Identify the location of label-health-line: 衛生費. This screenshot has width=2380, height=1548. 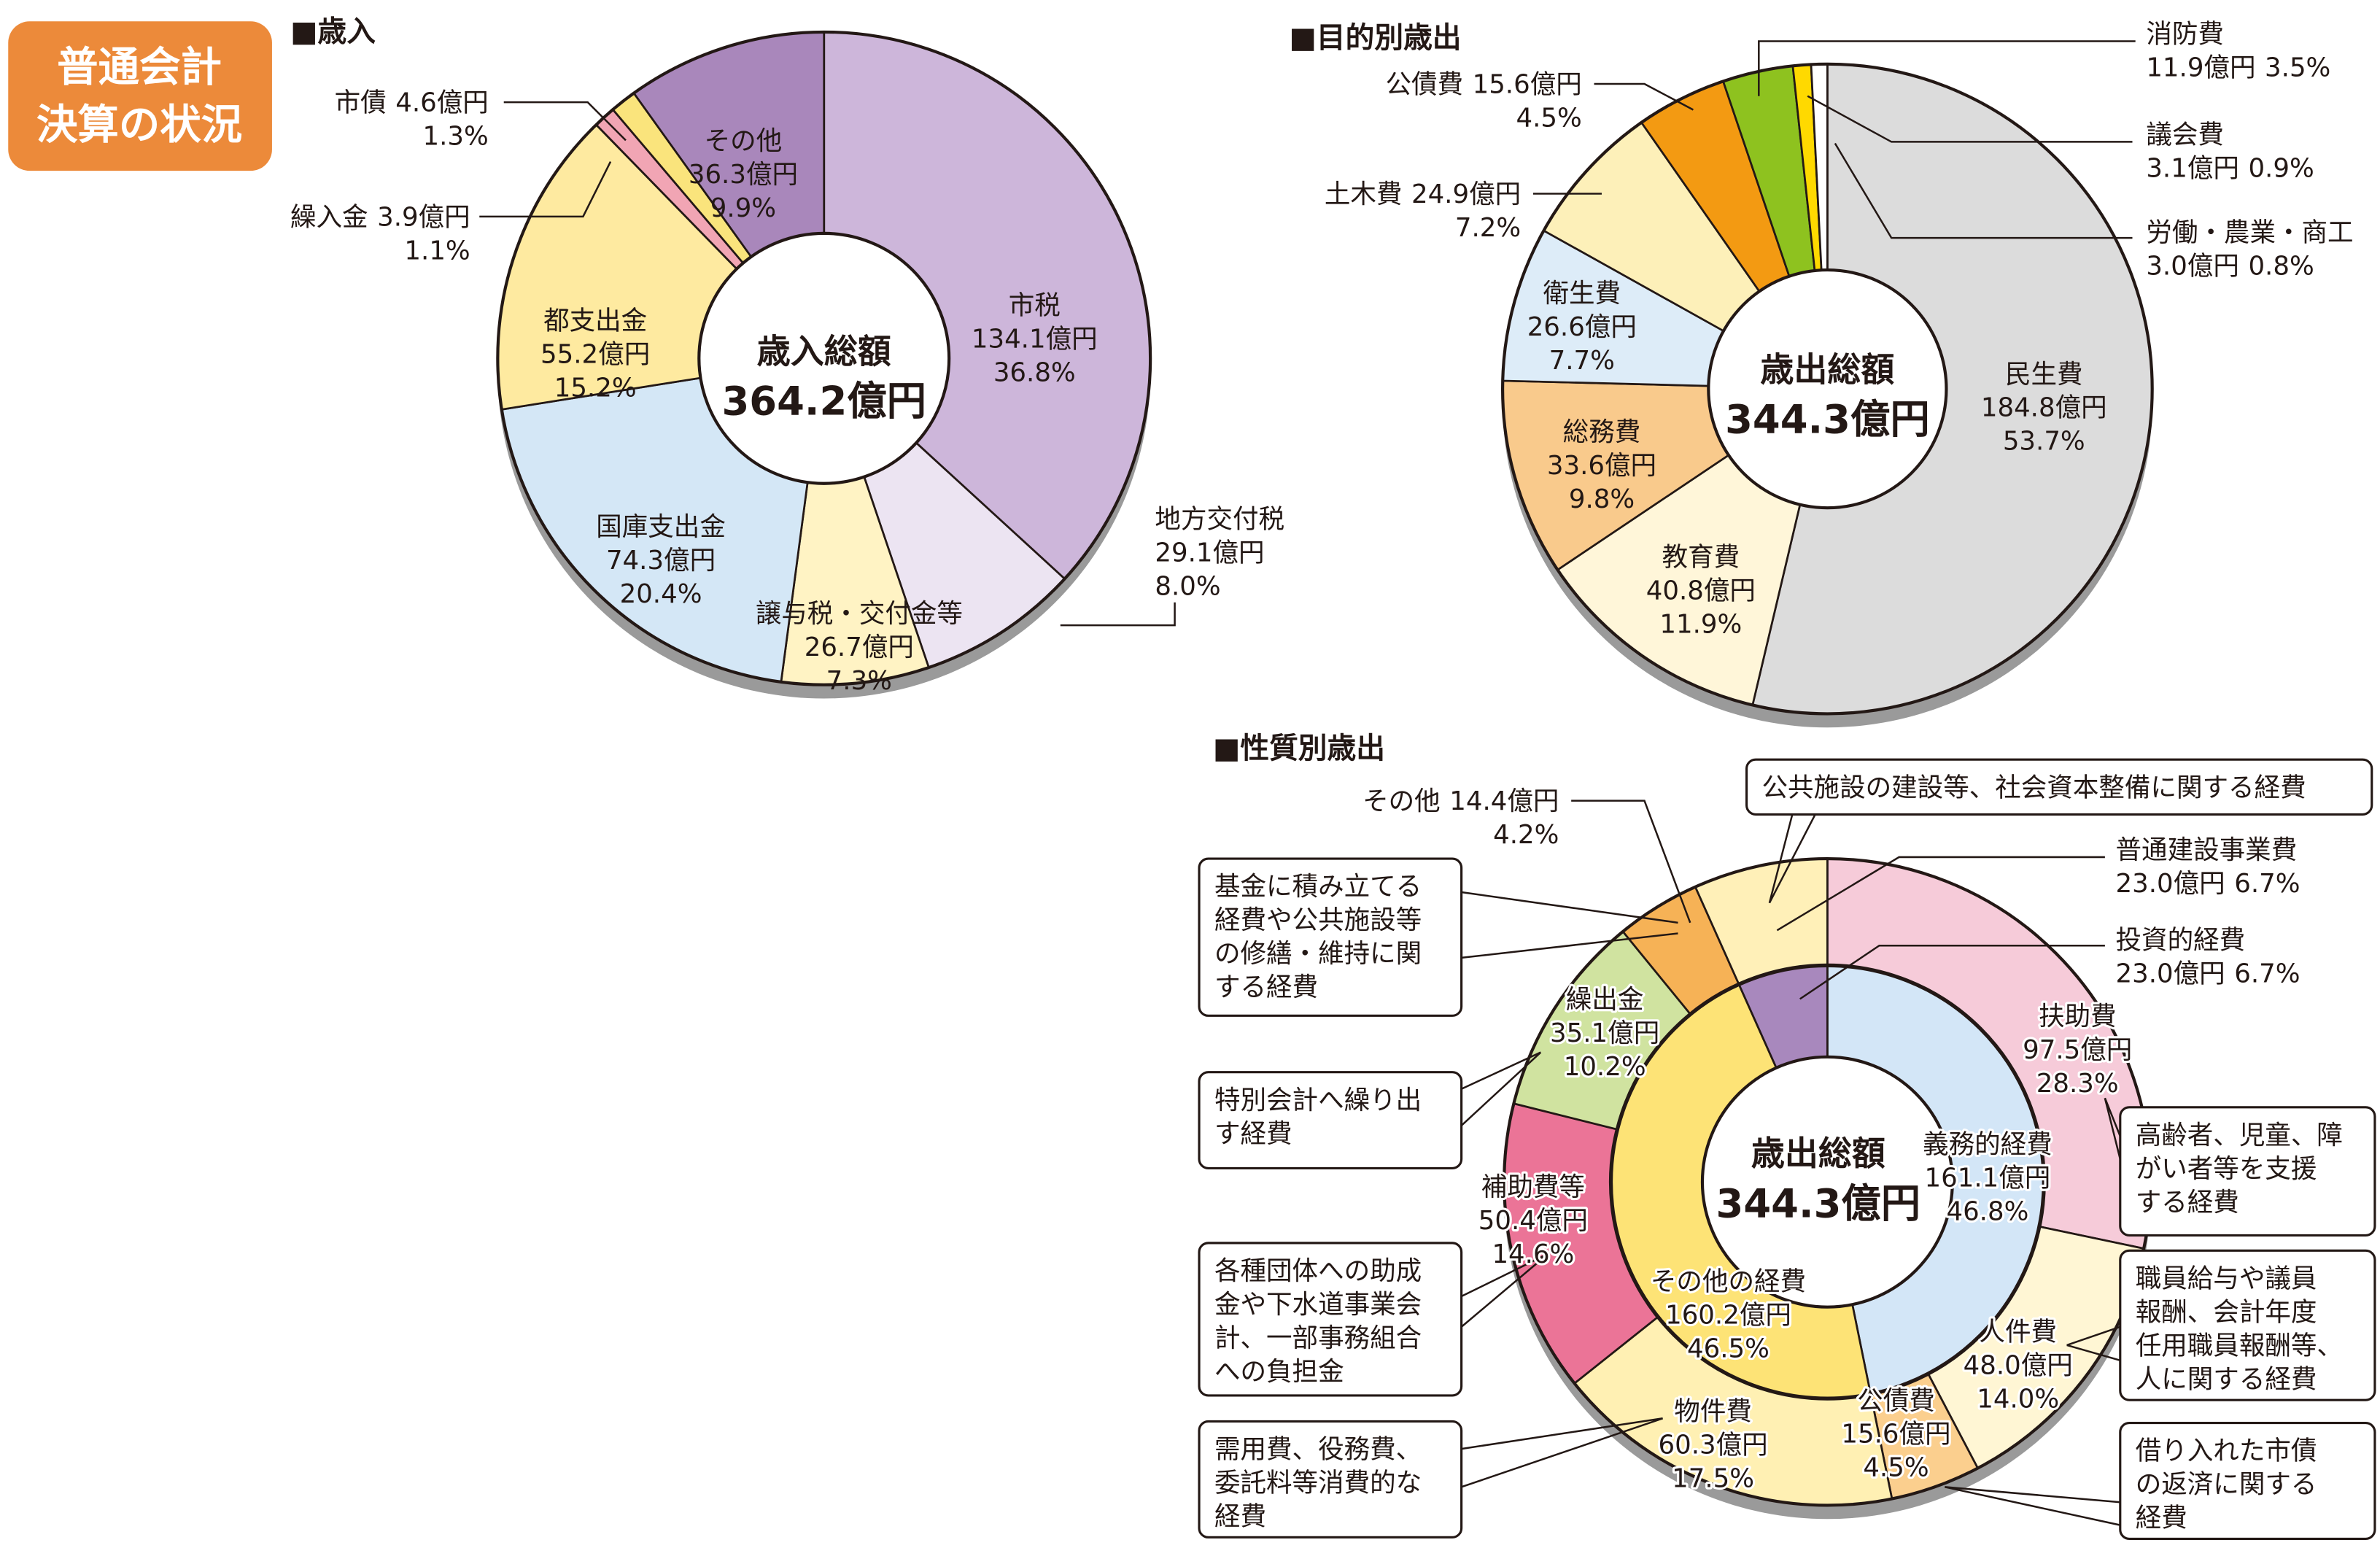
(1582, 294).